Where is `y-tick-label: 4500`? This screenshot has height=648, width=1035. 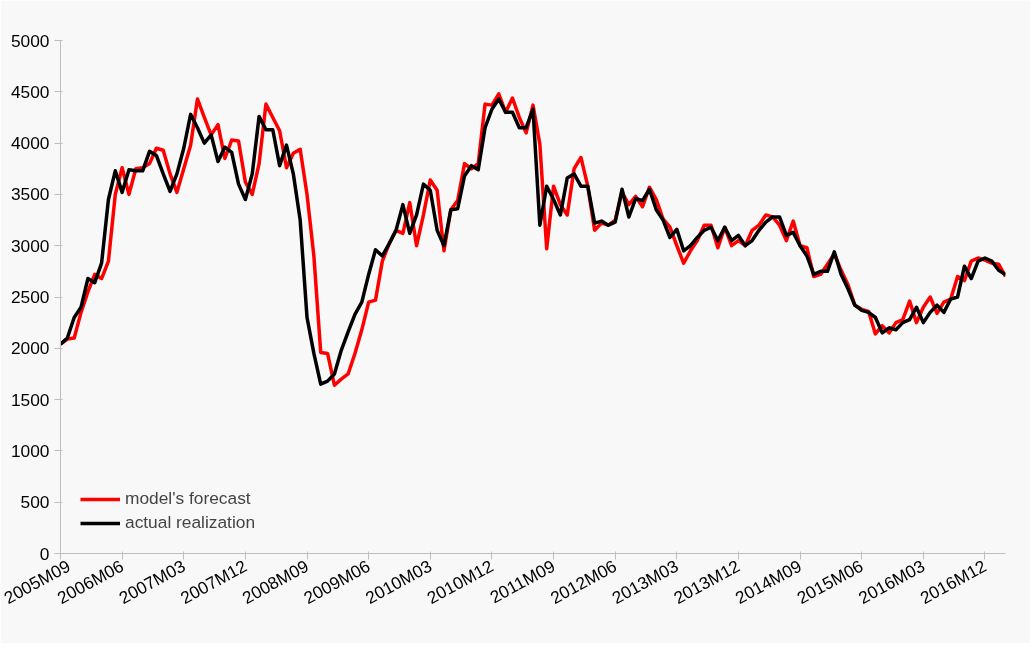
y-tick-label: 4500 is located at coordinates (30, 91).